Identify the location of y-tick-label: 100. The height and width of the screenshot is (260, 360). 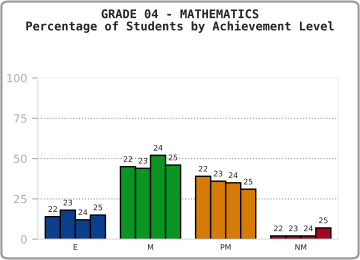
(17, 78).